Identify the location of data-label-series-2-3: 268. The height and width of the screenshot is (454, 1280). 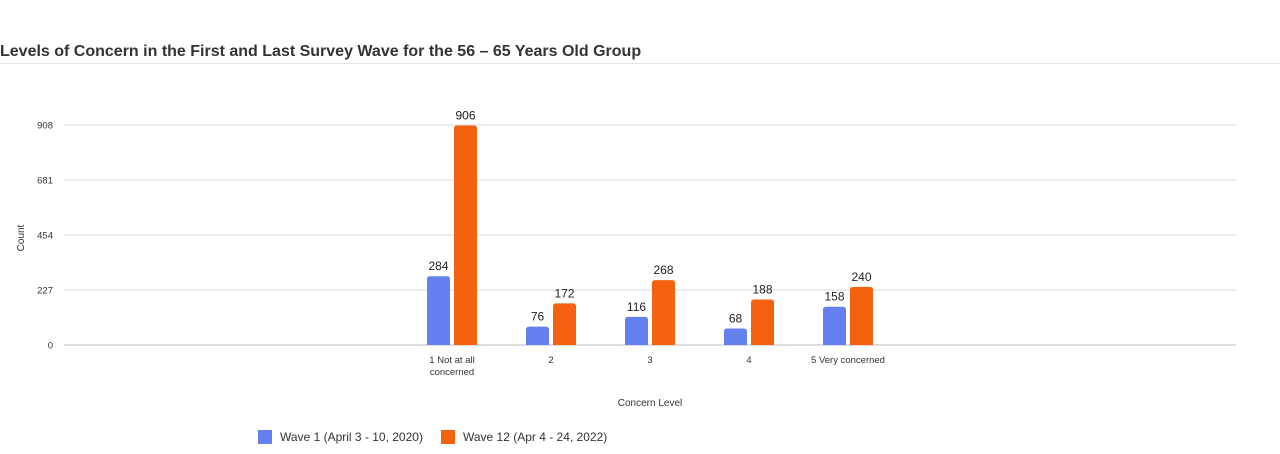
(663, 270).